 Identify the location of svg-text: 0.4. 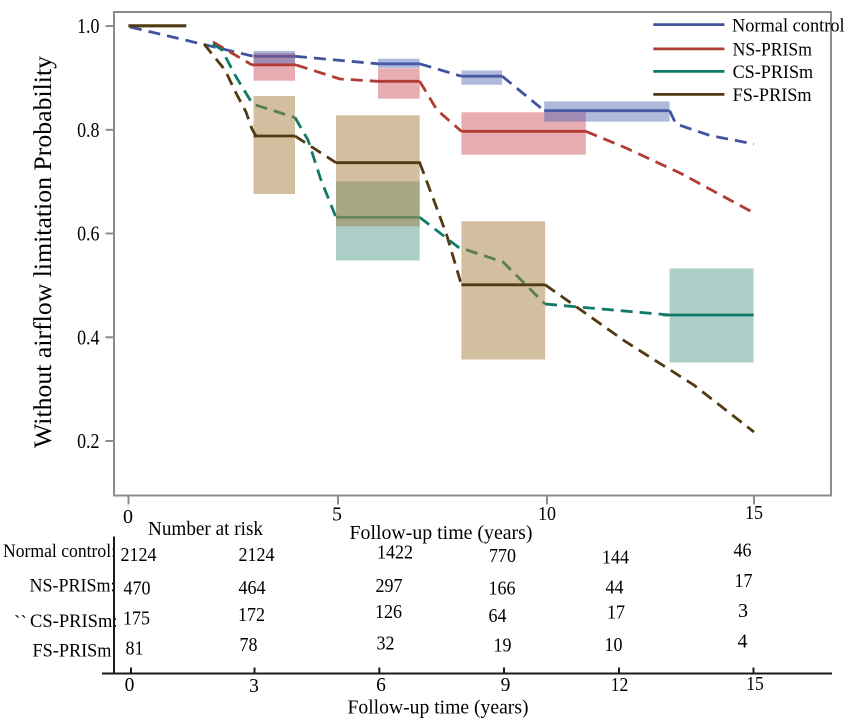
(88, 337).